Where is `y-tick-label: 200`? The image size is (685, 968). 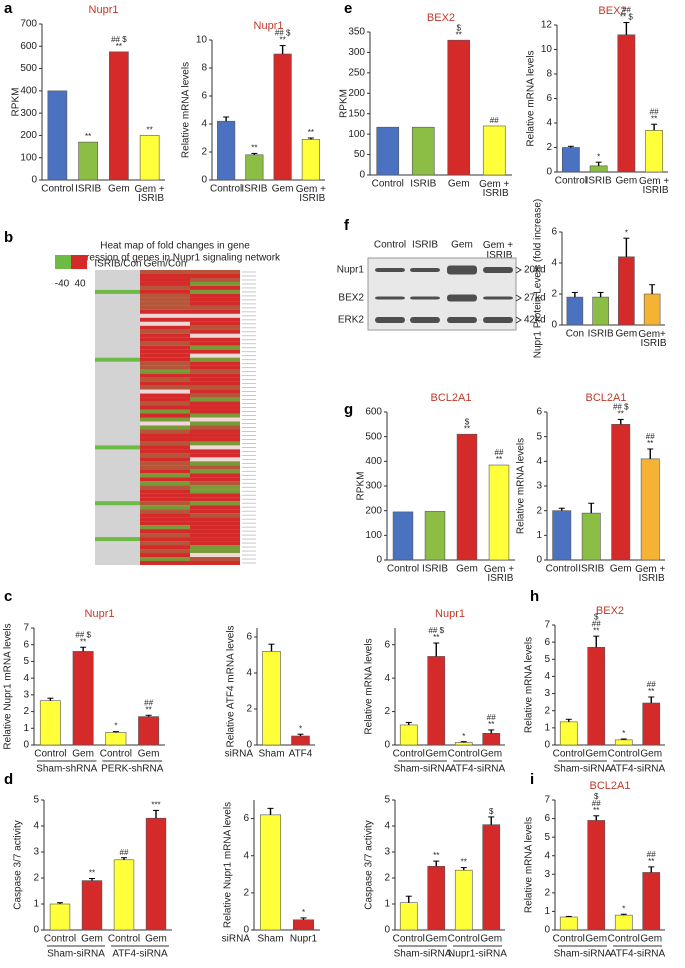
y-tick-label: 200 is located at coordinates (356, 93).